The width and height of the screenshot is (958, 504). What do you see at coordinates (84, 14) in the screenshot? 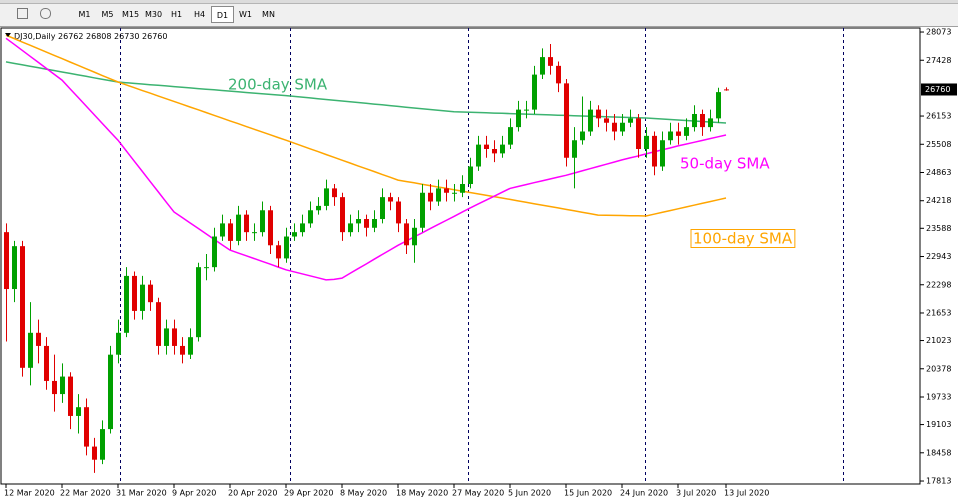
I see `timeframe-button: M1` at bounding box center [84, 14].